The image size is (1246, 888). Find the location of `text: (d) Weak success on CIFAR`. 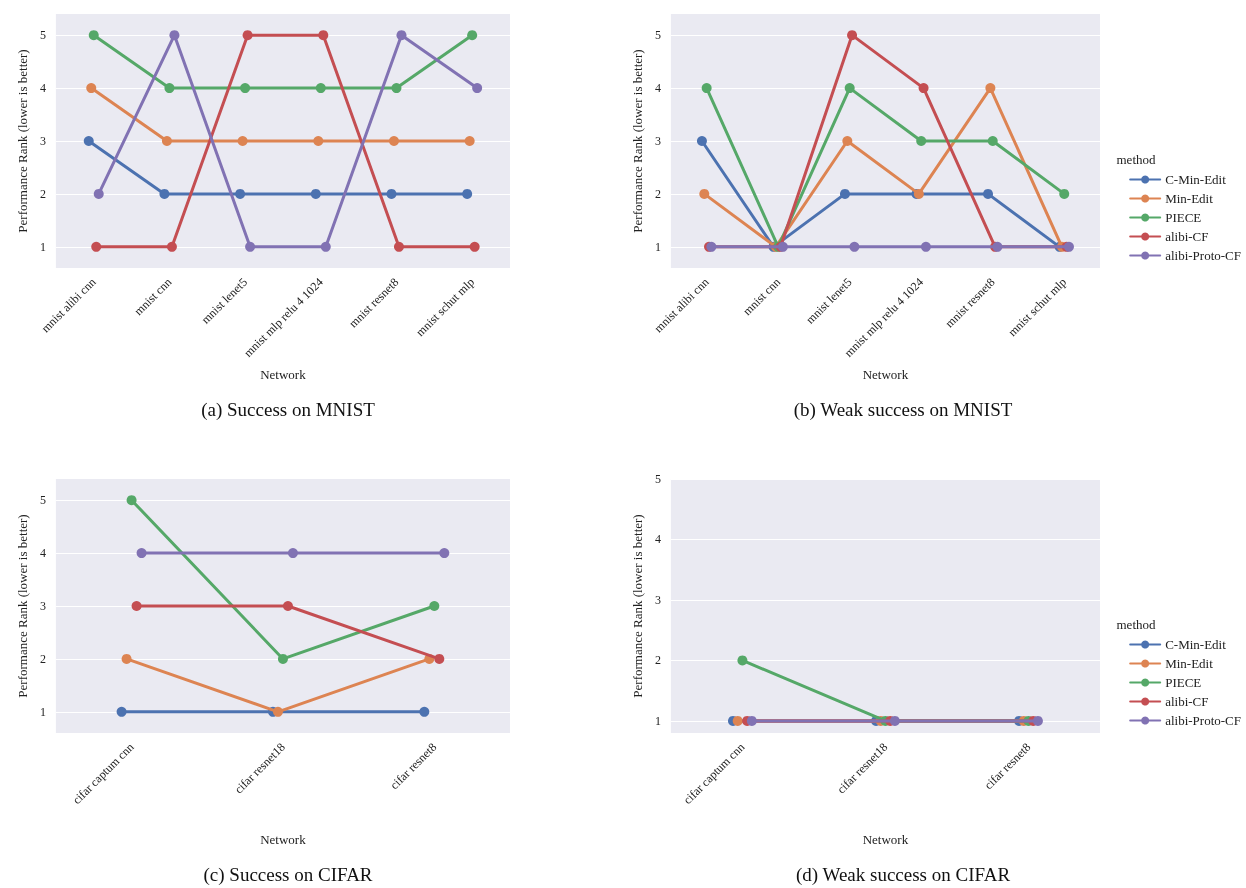

text: (d) Weak success on CIFAR is located at coordinates (903, 875).